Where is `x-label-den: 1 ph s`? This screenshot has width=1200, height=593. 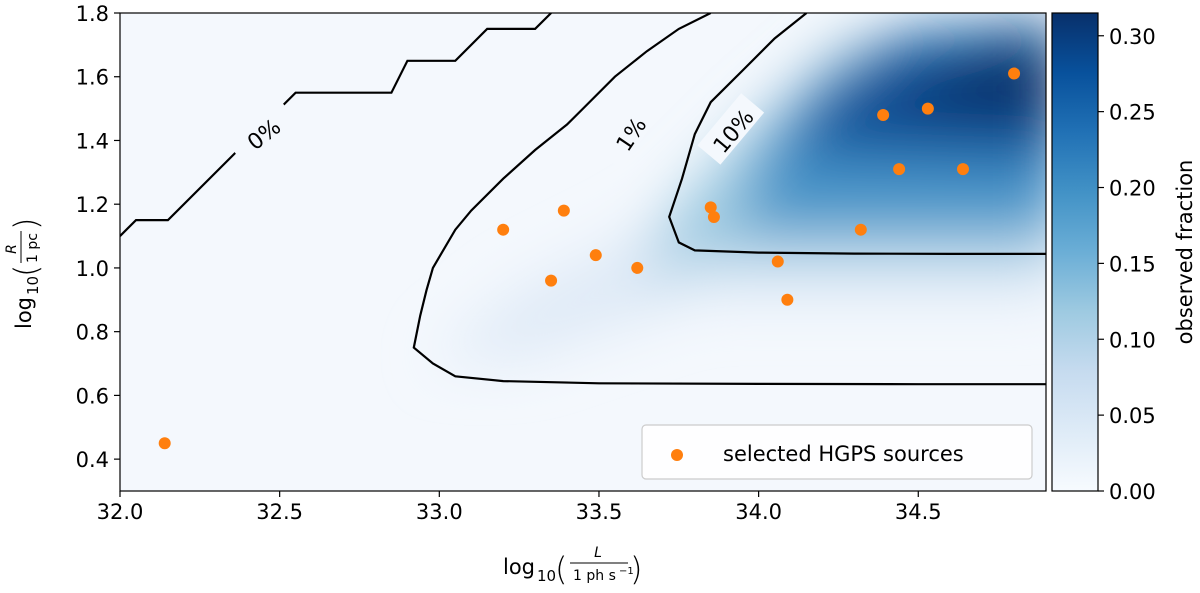 x-label-den: 1 ph s is located at coordinates (594, 576).